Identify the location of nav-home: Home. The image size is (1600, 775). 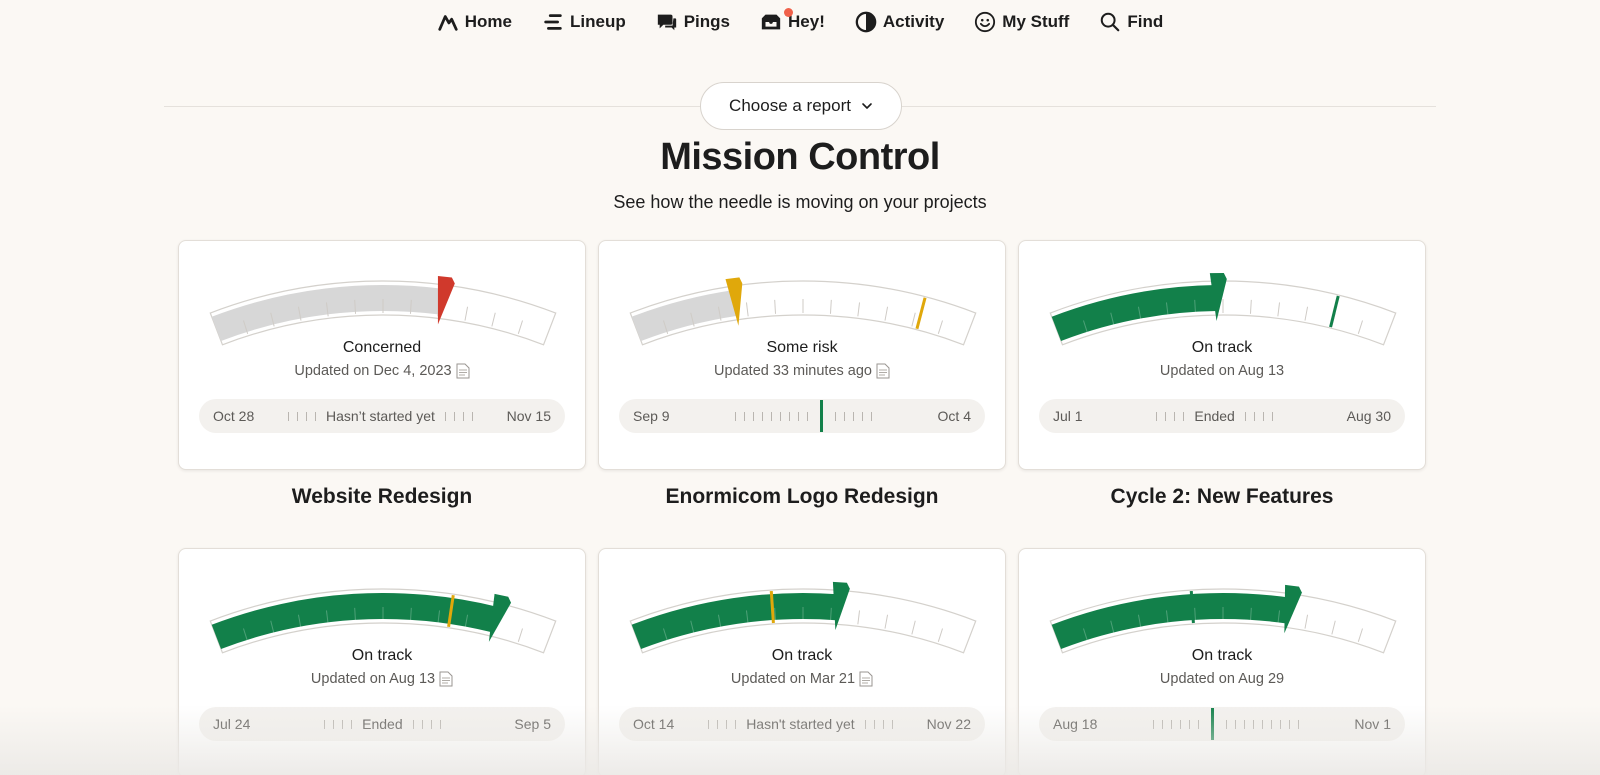
(474, 22).